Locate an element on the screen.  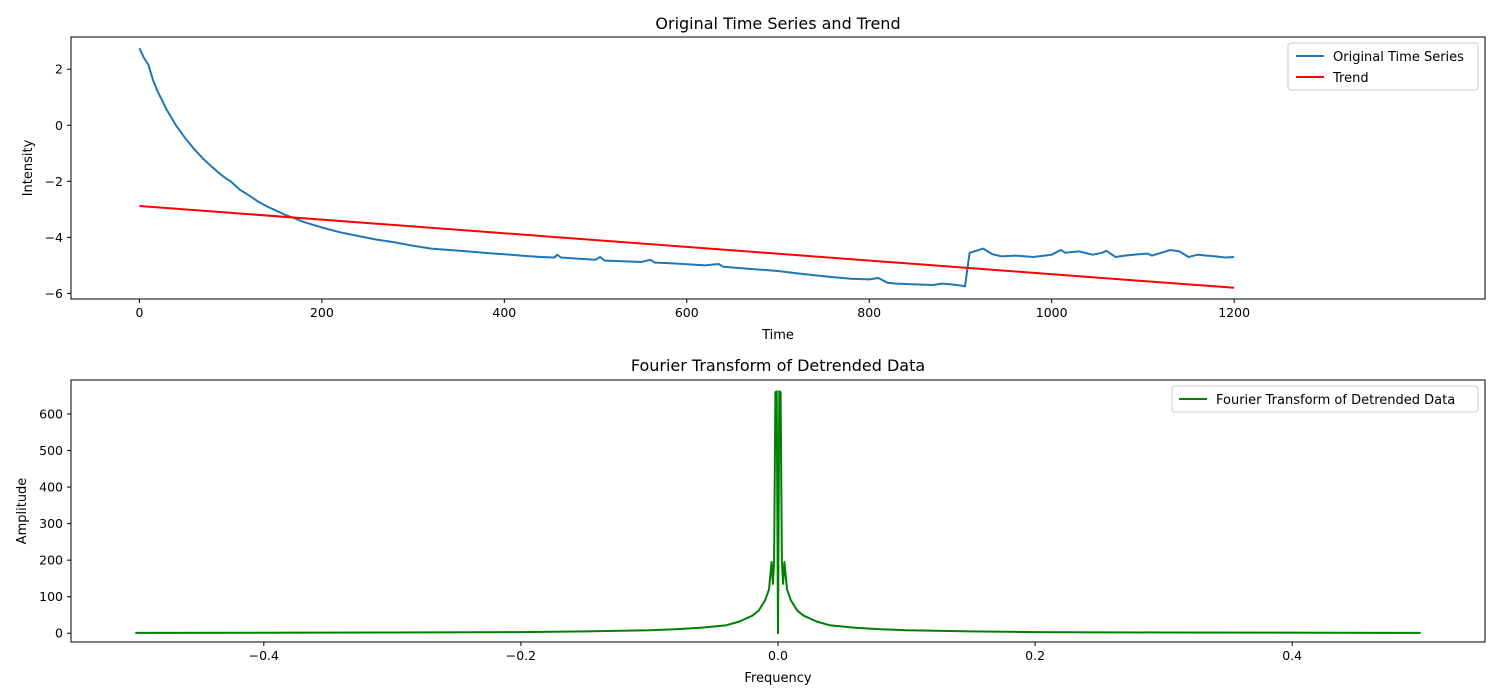
y-tick-label: 100 is located at coordinates (51, 596).